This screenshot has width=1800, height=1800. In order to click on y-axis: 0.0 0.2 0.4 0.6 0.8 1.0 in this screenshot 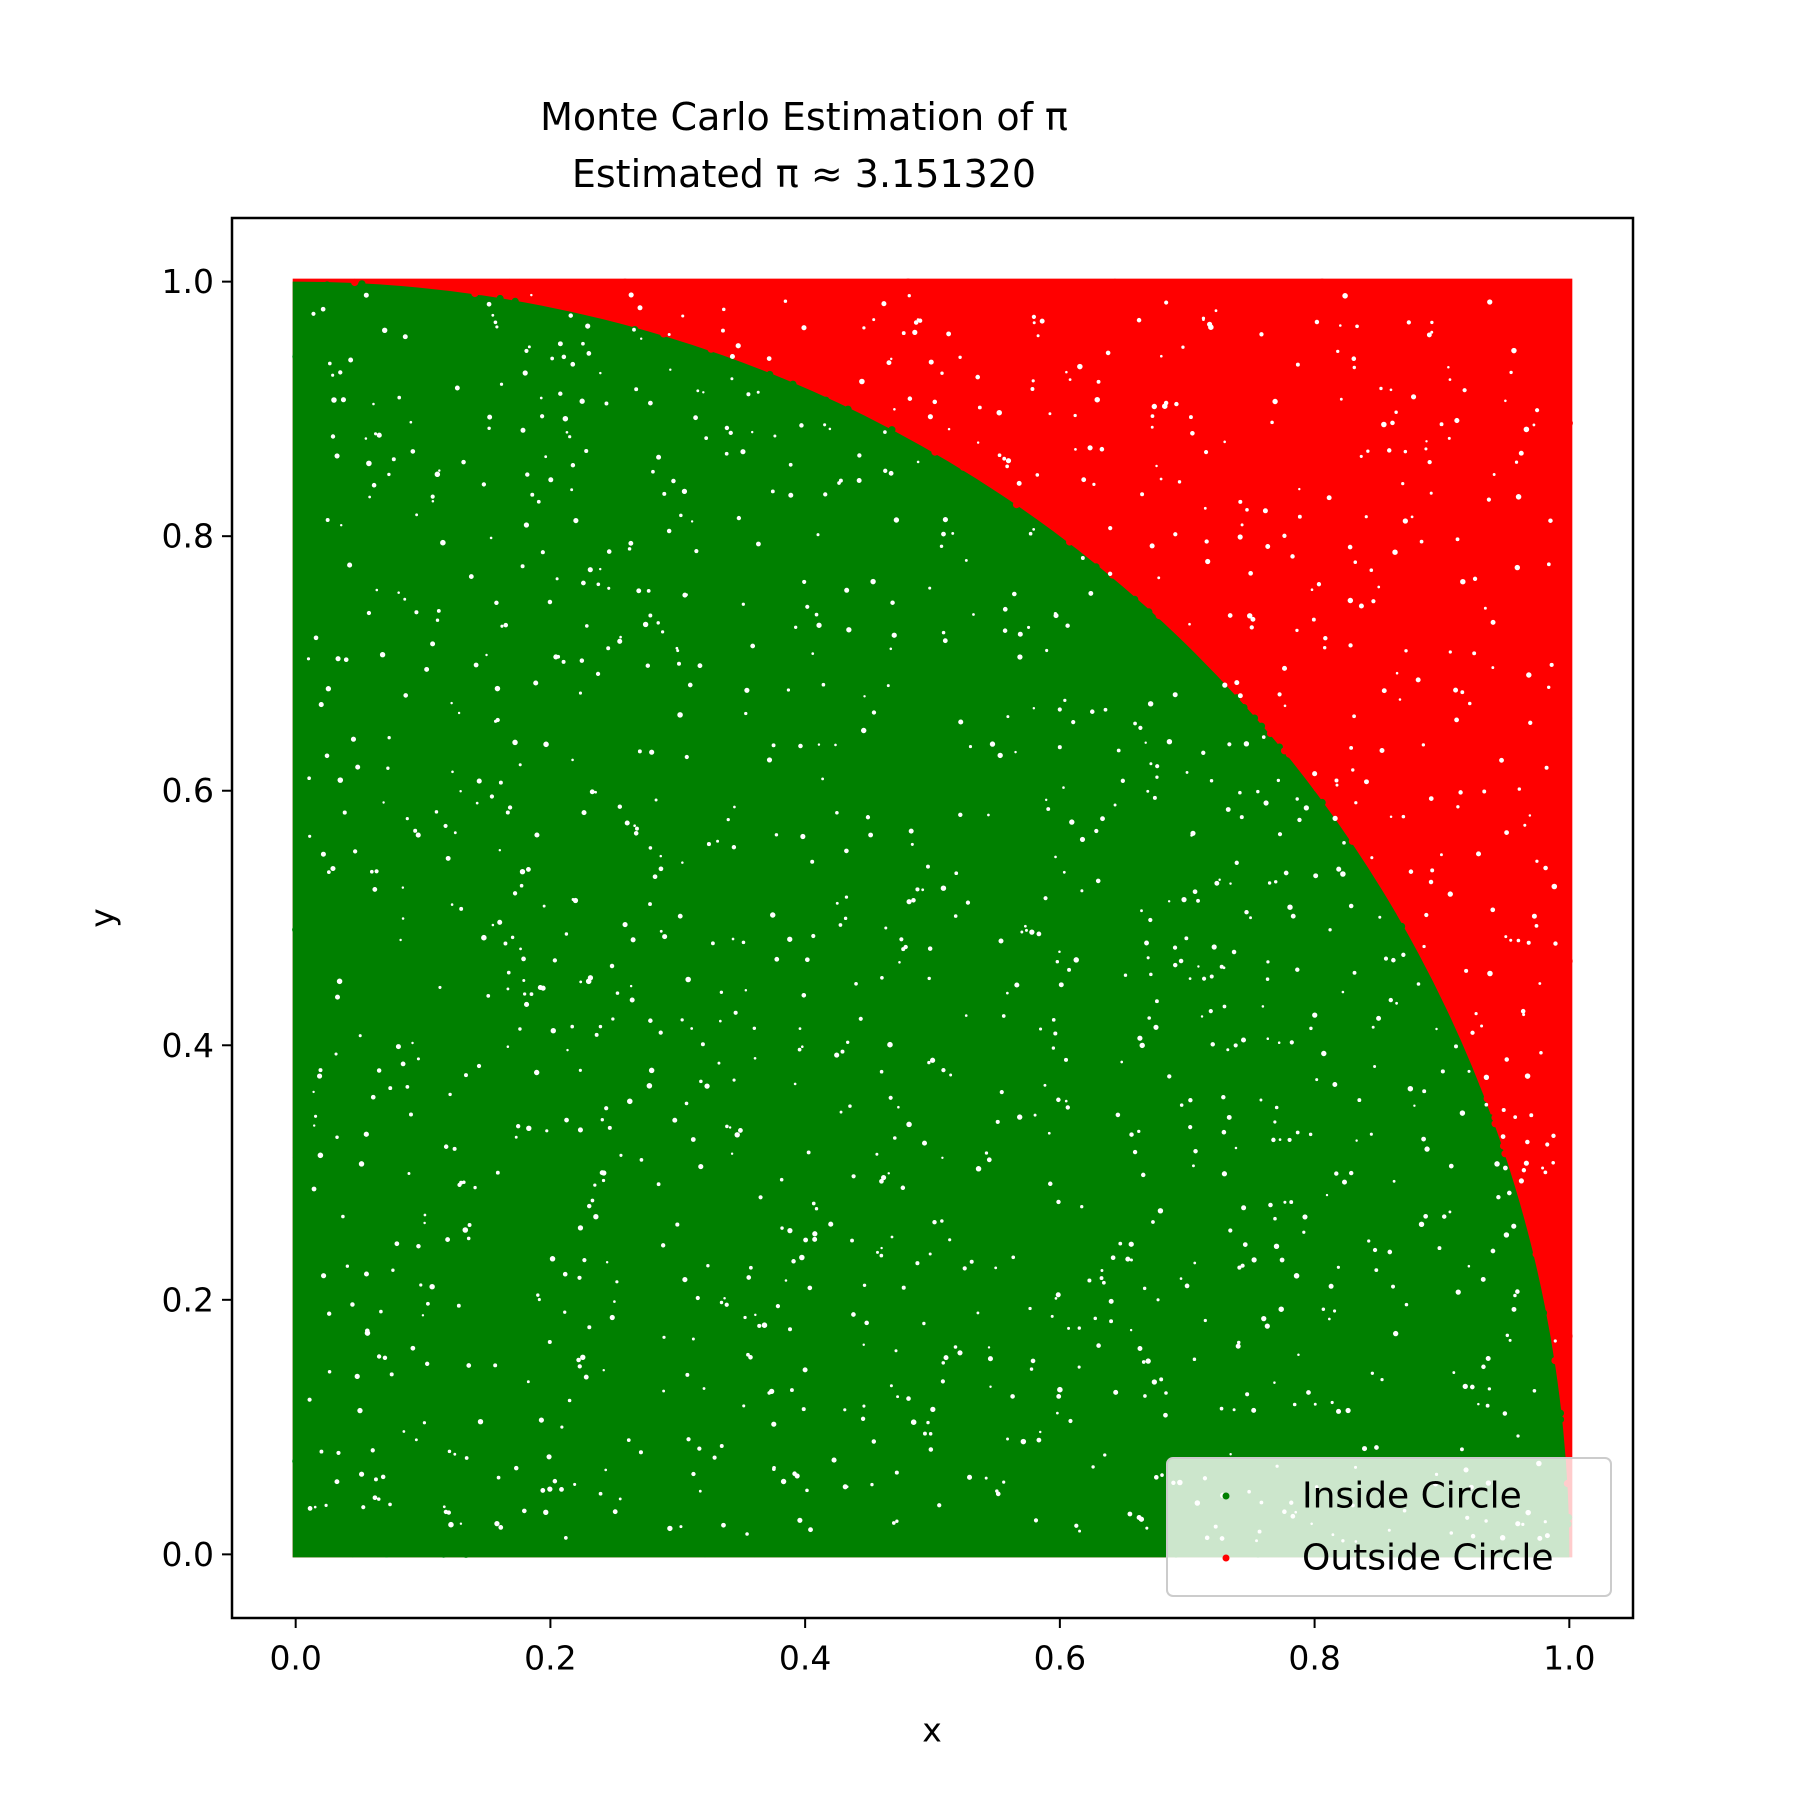, I will do `click(197, 918)`.